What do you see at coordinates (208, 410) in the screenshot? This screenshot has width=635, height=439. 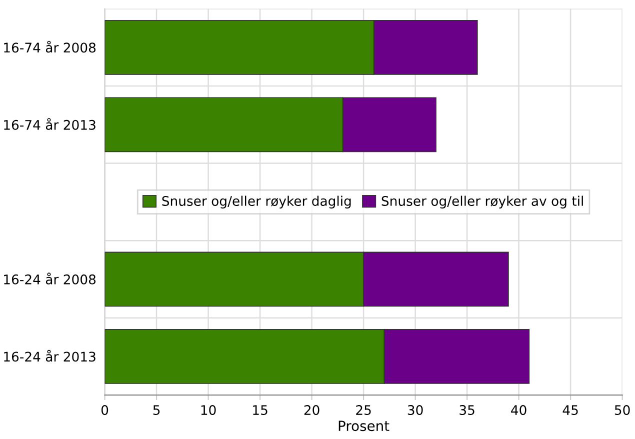 I see `x-tick-label: 10` at bounding box center [208, 410].